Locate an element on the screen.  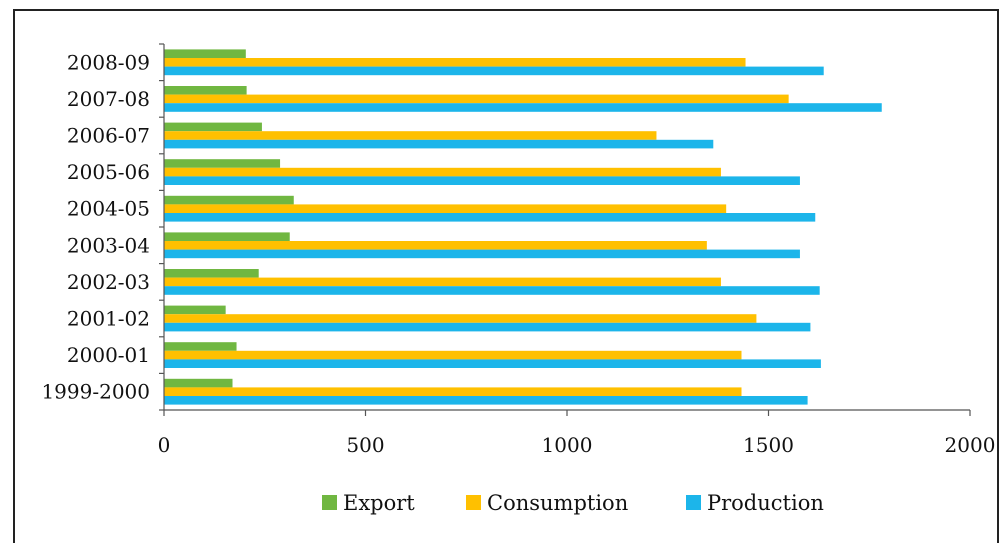
legend-label-export: Export is located at coordinates (379, 503).